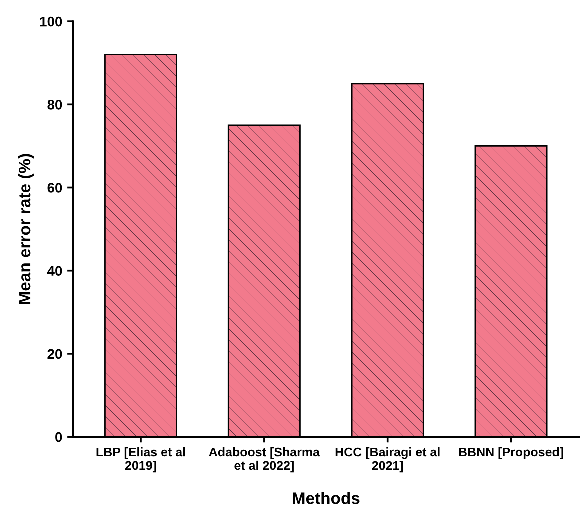 This screenshot has height=513, width=585. Describe the element at coordinates (55, 354) in the screenshot. I see `y-tick-label: 20` at that location.